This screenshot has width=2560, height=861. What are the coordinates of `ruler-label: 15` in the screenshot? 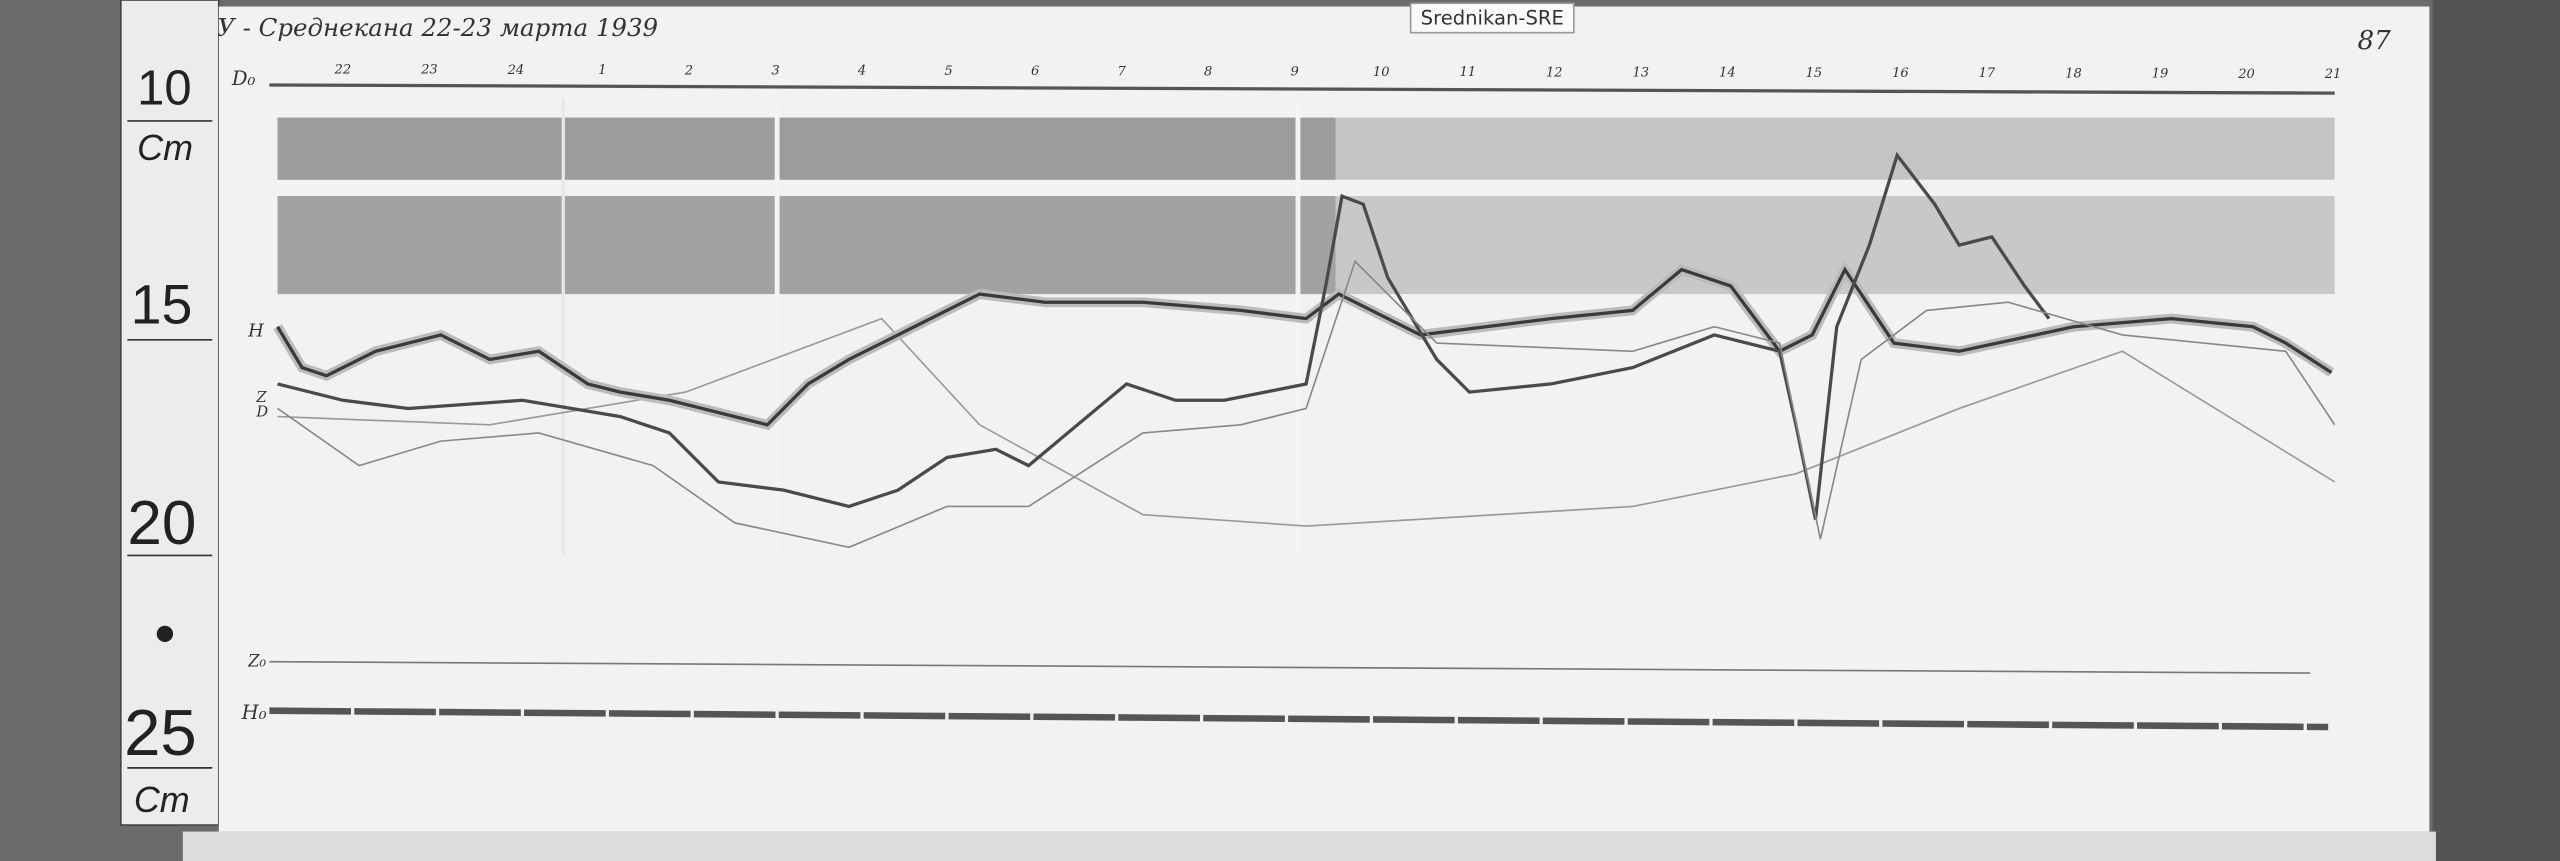 It's located at (162, 304).